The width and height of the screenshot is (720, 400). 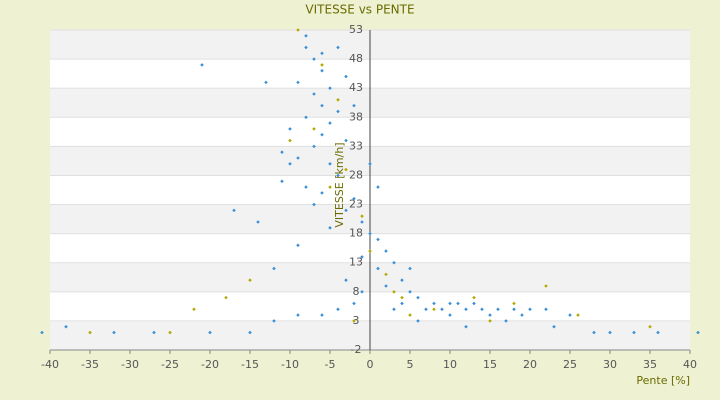 I want to click on x-tick-label: 0, so click(x=370, y=364).